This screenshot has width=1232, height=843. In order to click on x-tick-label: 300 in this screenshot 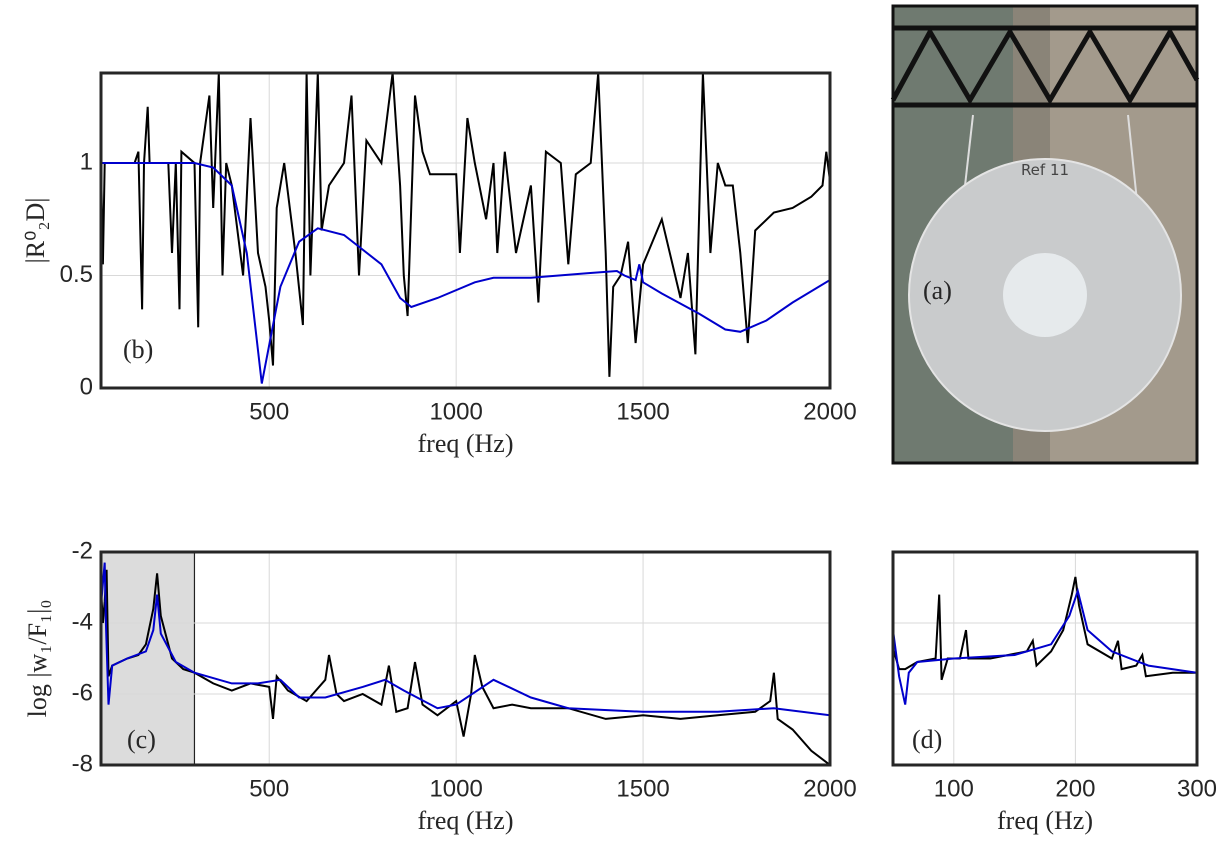, I will do `click(1197, 788)`.